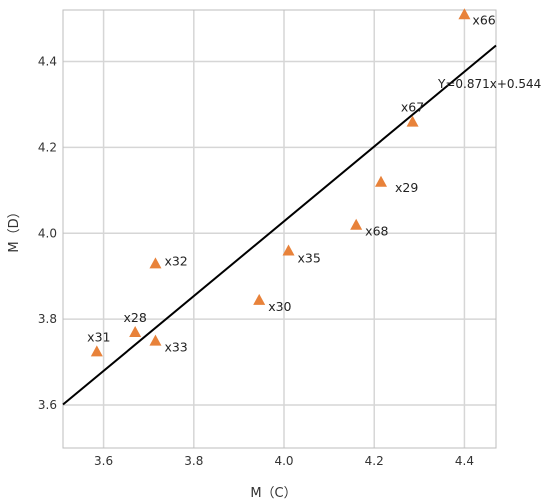 The height and width of the screenshot is (504, 550). What do you see at coordinates (273, 493) in the screenshot?
I see `x-axis-label: M（C）` at bounding box center [273, 493].